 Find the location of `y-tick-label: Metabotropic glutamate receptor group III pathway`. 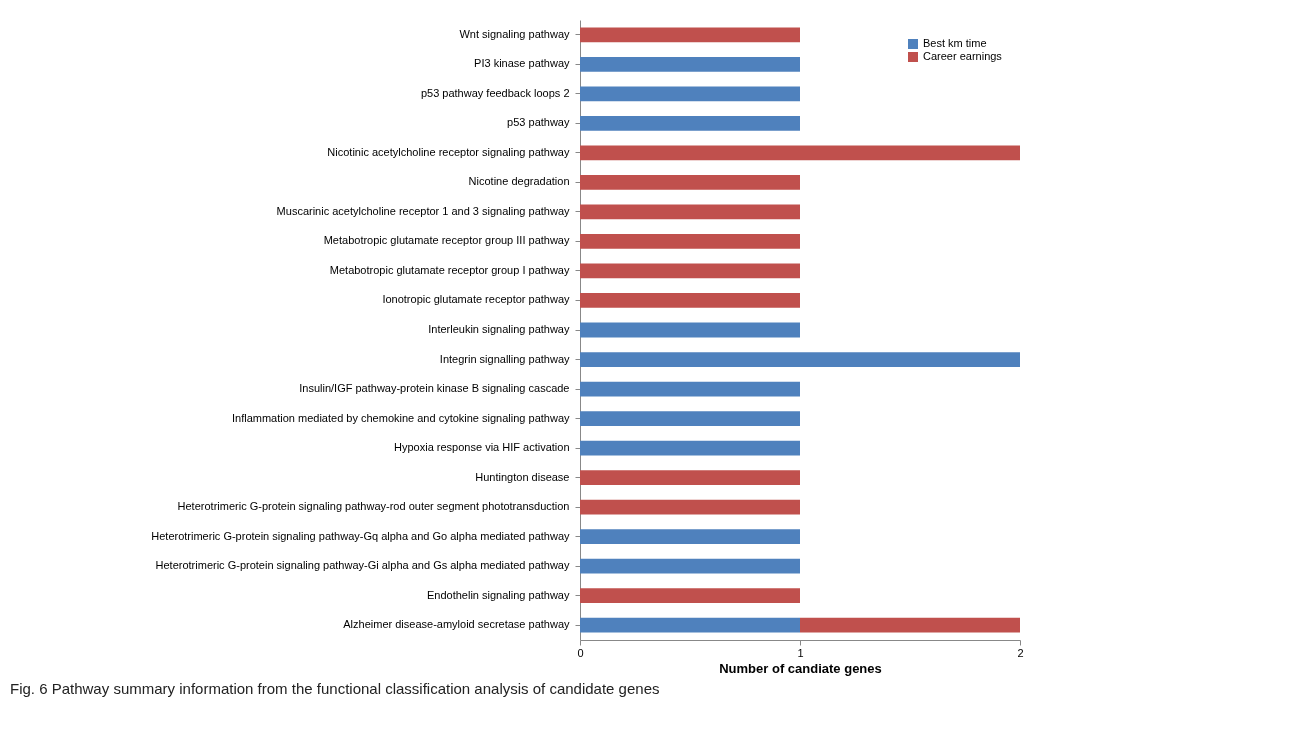

y-tick-label: Metabotropic glutamate receptor group III pathway is located at coordinates (446, 240).